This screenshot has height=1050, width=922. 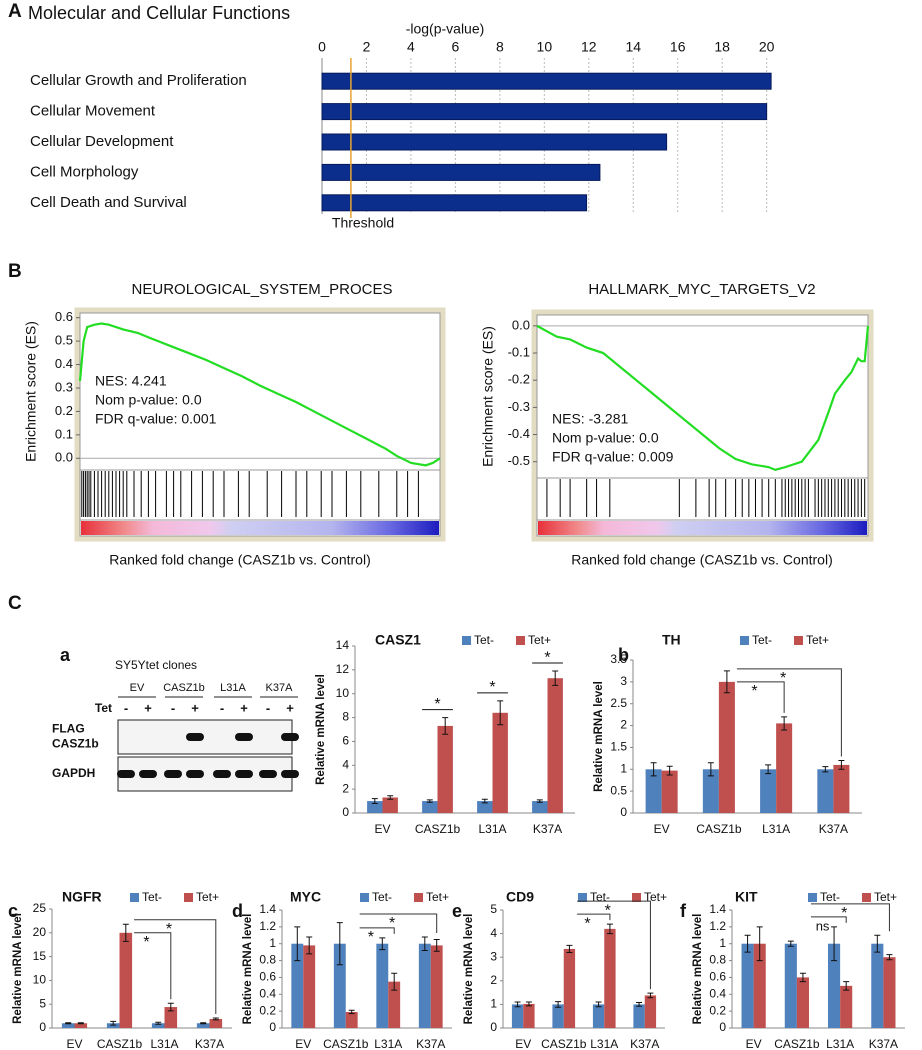 I want to click on panel-label: C, so click(x=15, y=603).